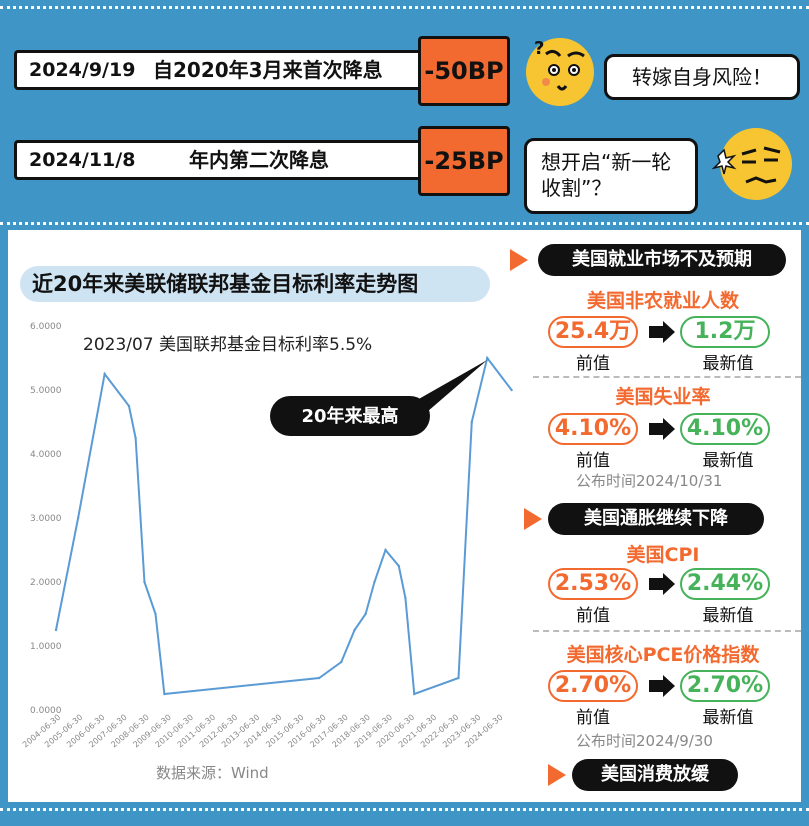  I want to click on cpi-prev-value: 2.53%, so click(593, 584).